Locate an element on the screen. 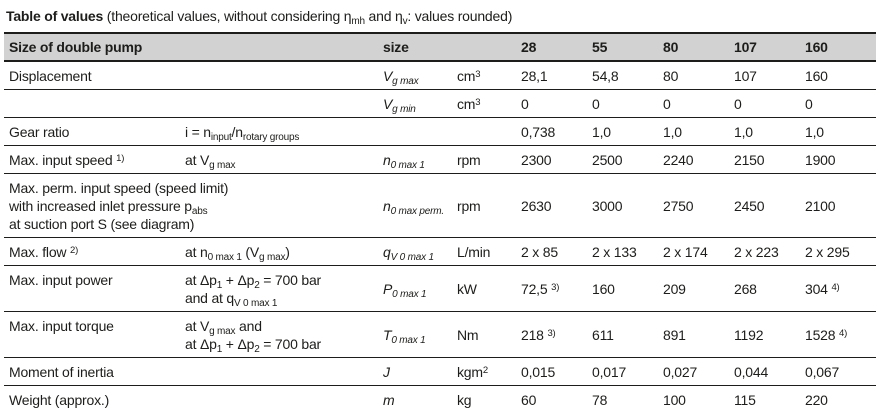 Image resolution: width=880 pixels, height=412 pixels. value-cell: 0,738 is located at coordinates (538, 132).